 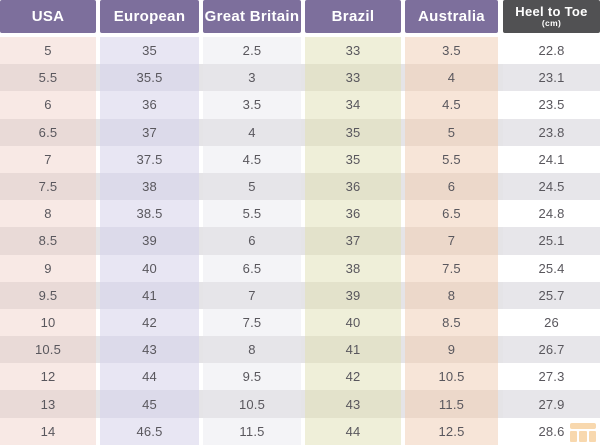 I want to click on table-cell-great_britain: 5.5, so click(x=252, y=214).